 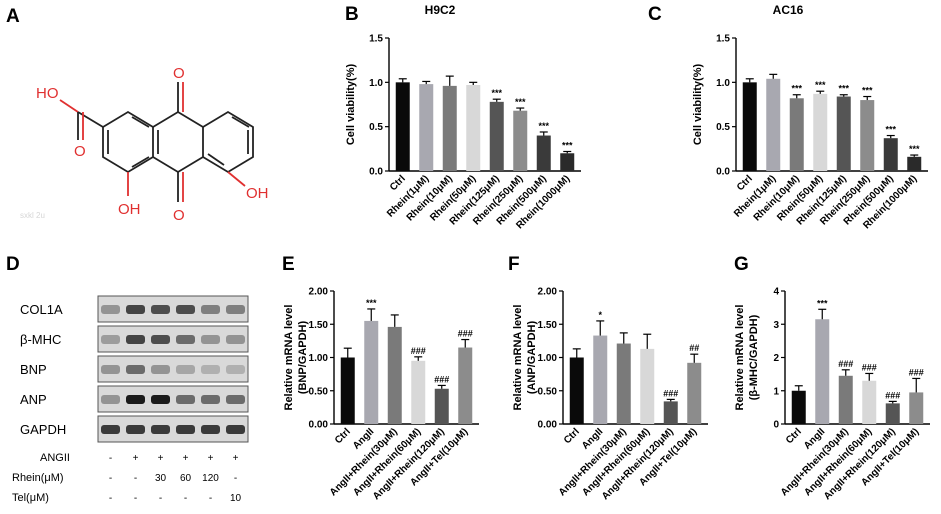 What do you see at coordinates (319, 325) in the screenshot?
I see `y-tick-label: 1.50` at bounding box center [319, 325].